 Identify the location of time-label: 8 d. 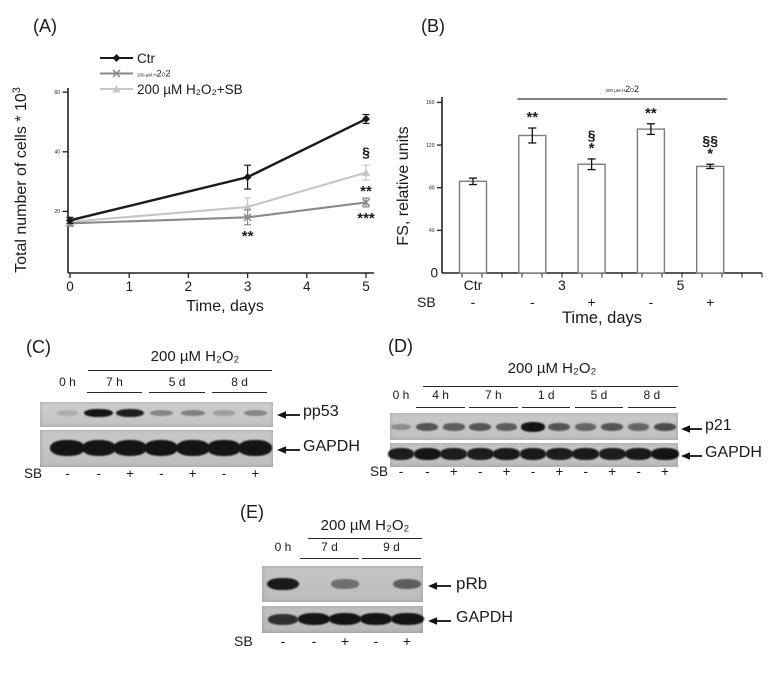
(652, 395).